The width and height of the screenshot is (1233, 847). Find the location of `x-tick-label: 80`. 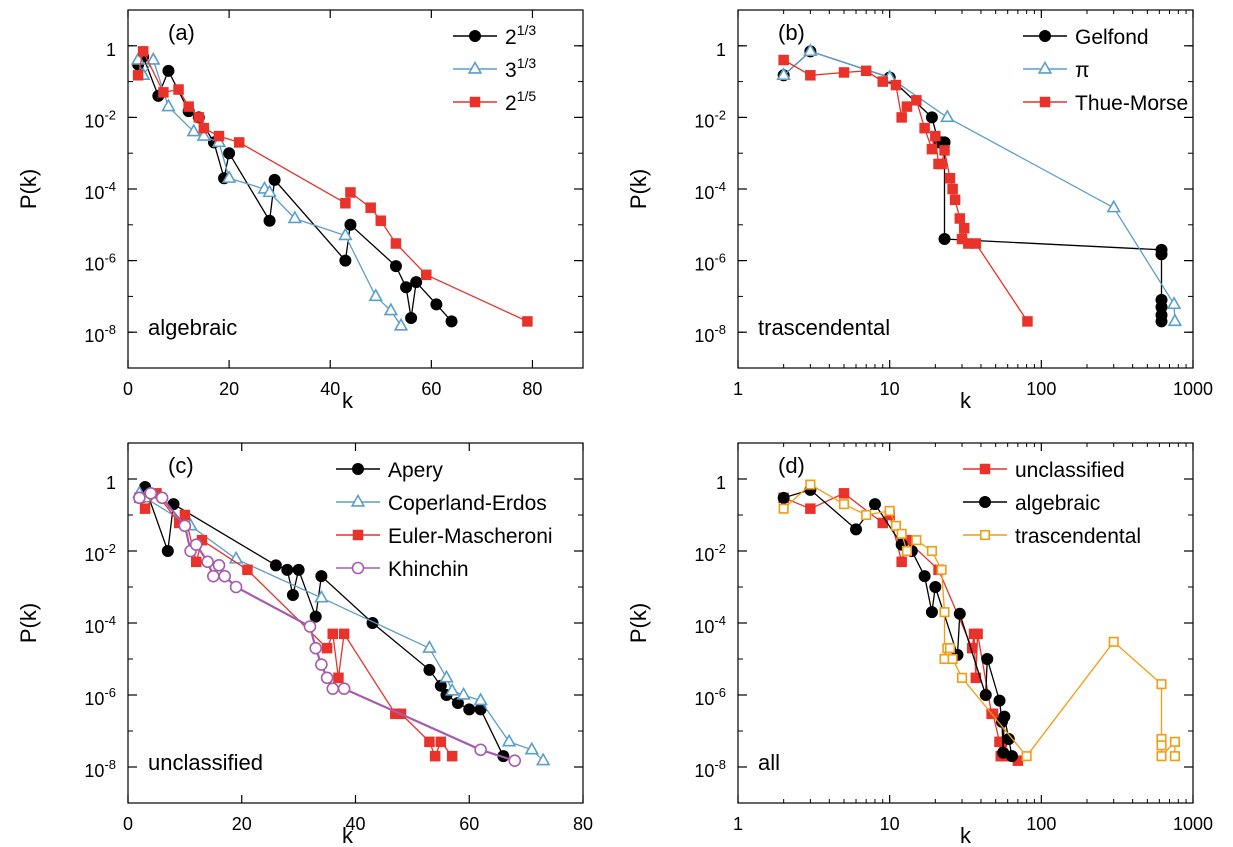

x-tick-label: 80 is located at coordinates (532, 389).